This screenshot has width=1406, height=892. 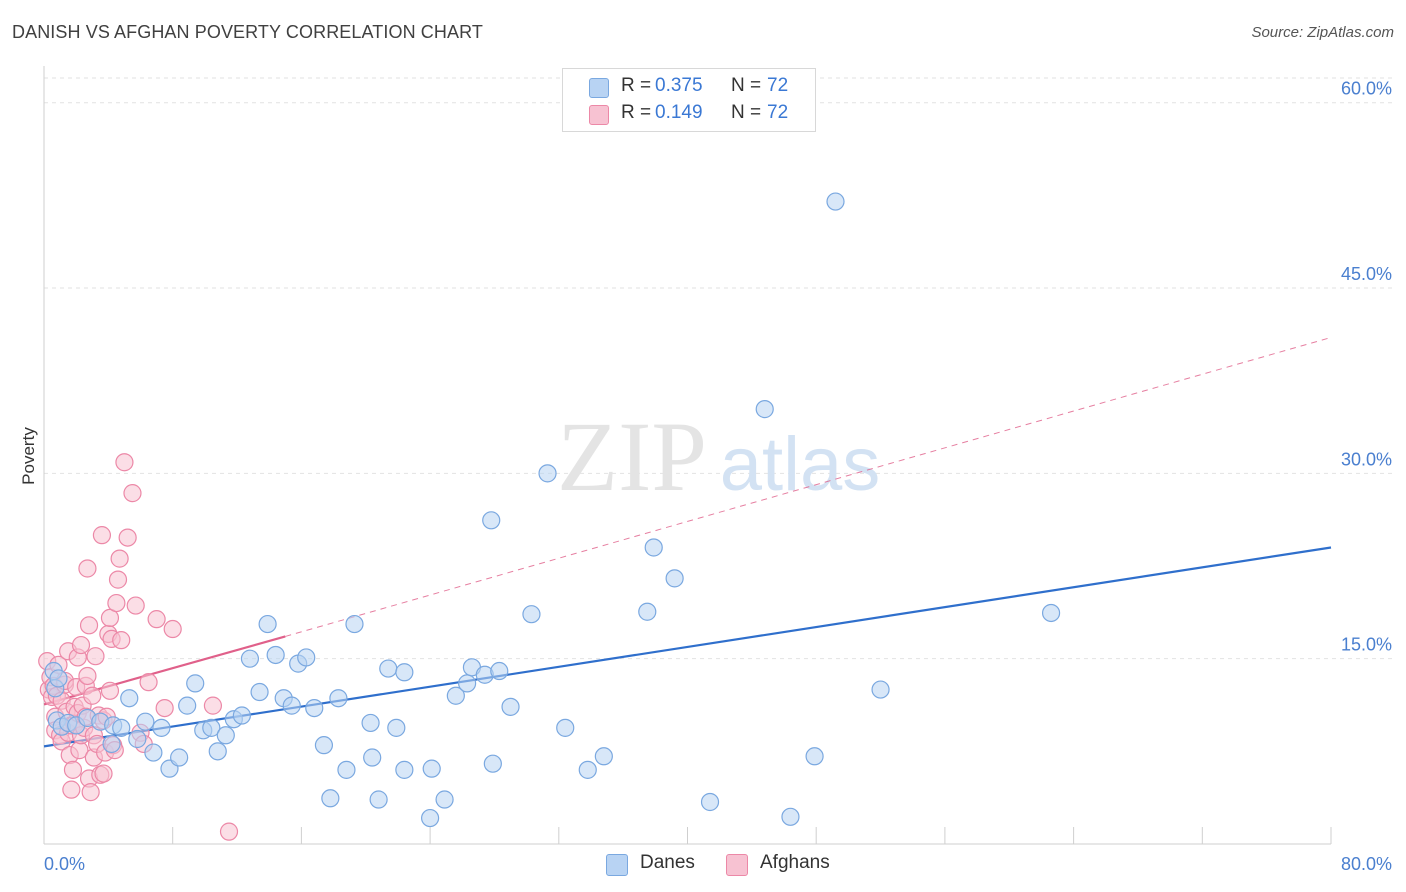 I want to click on x-tick-min: 0.0%, so click(x=64, y=864).